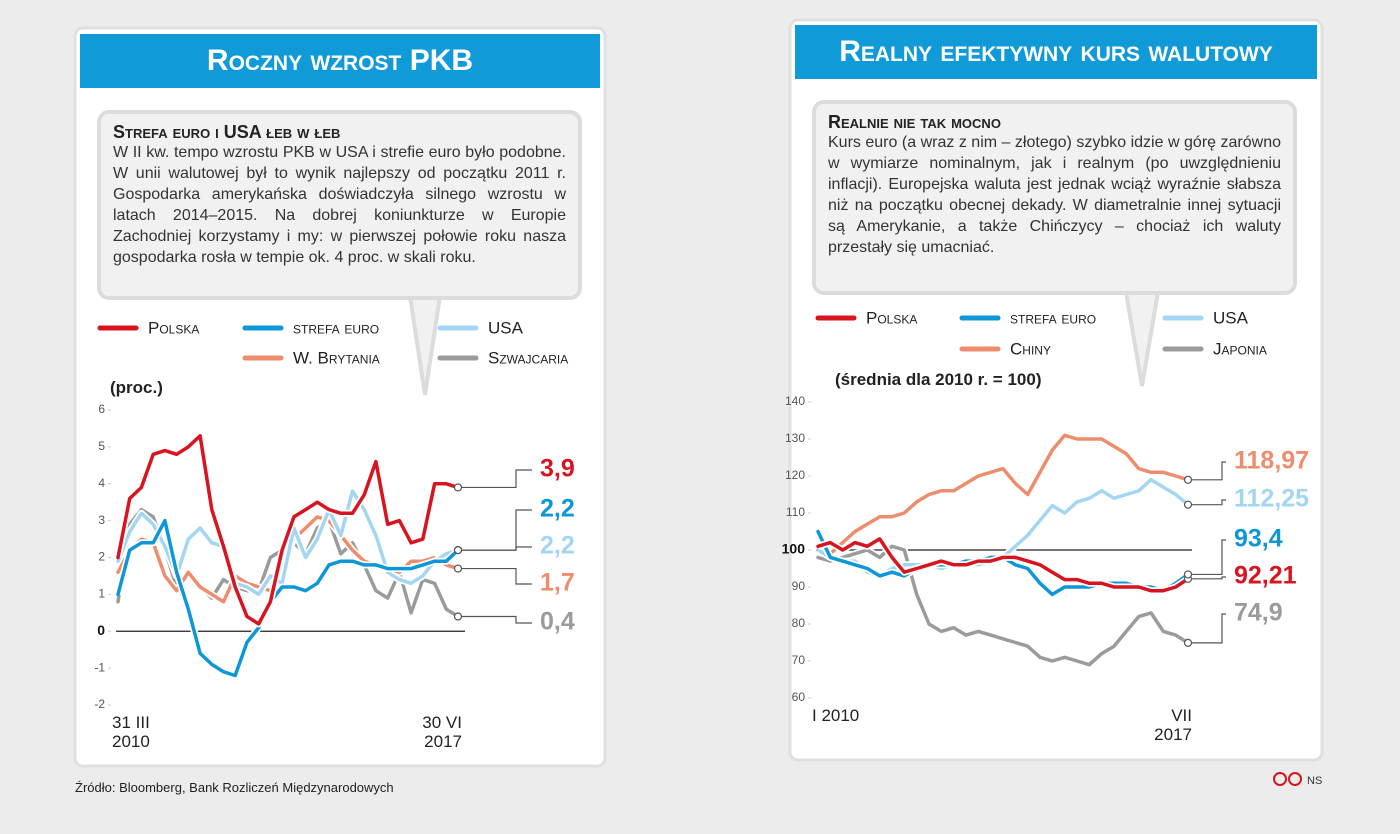 This screenshot has height=834, width=1400. What do you see at coordinates (795, 512) in the screenshot?
I see `y-tick-label: 110` at bounding box center [795, 512].